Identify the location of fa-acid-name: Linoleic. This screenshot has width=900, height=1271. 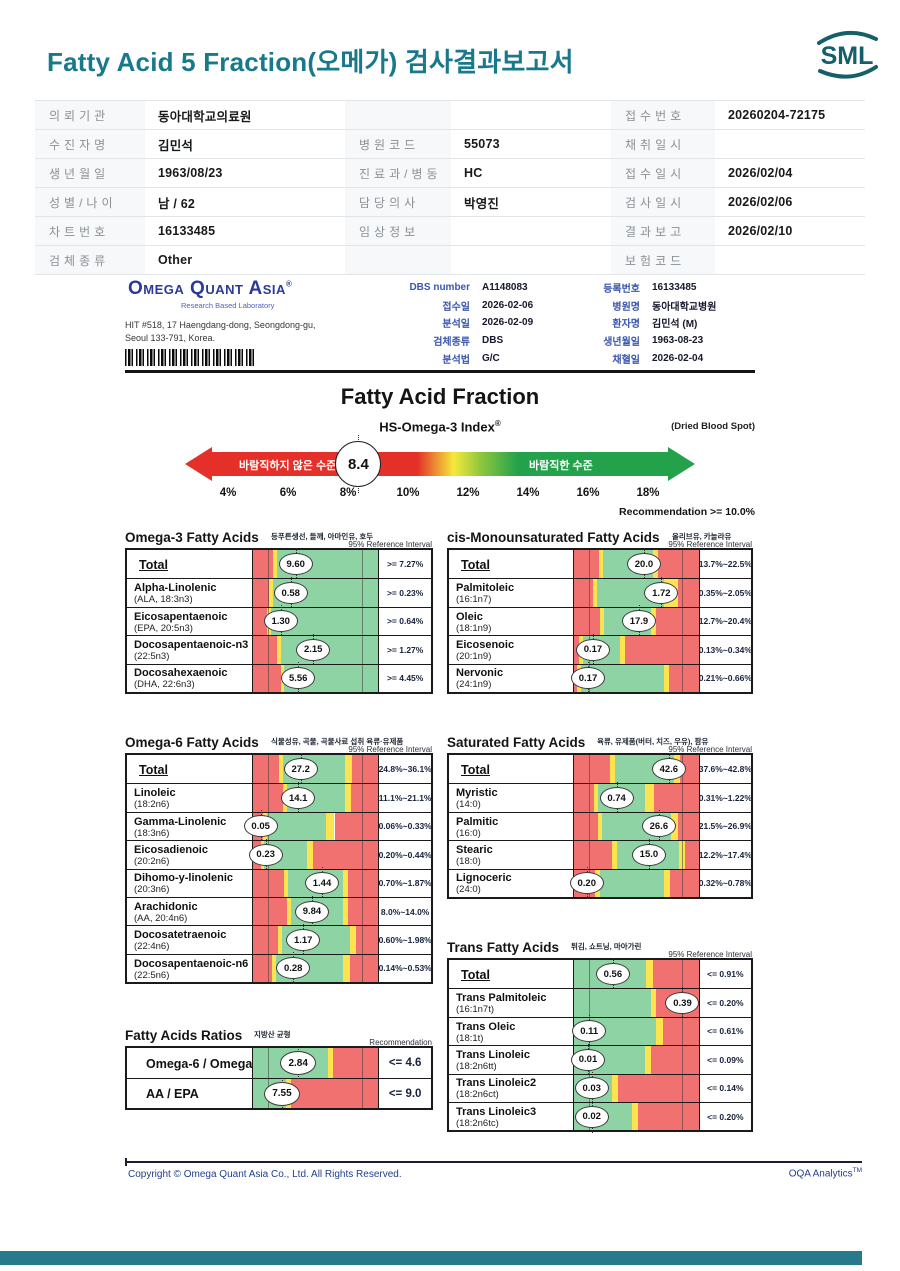
(155, 793).